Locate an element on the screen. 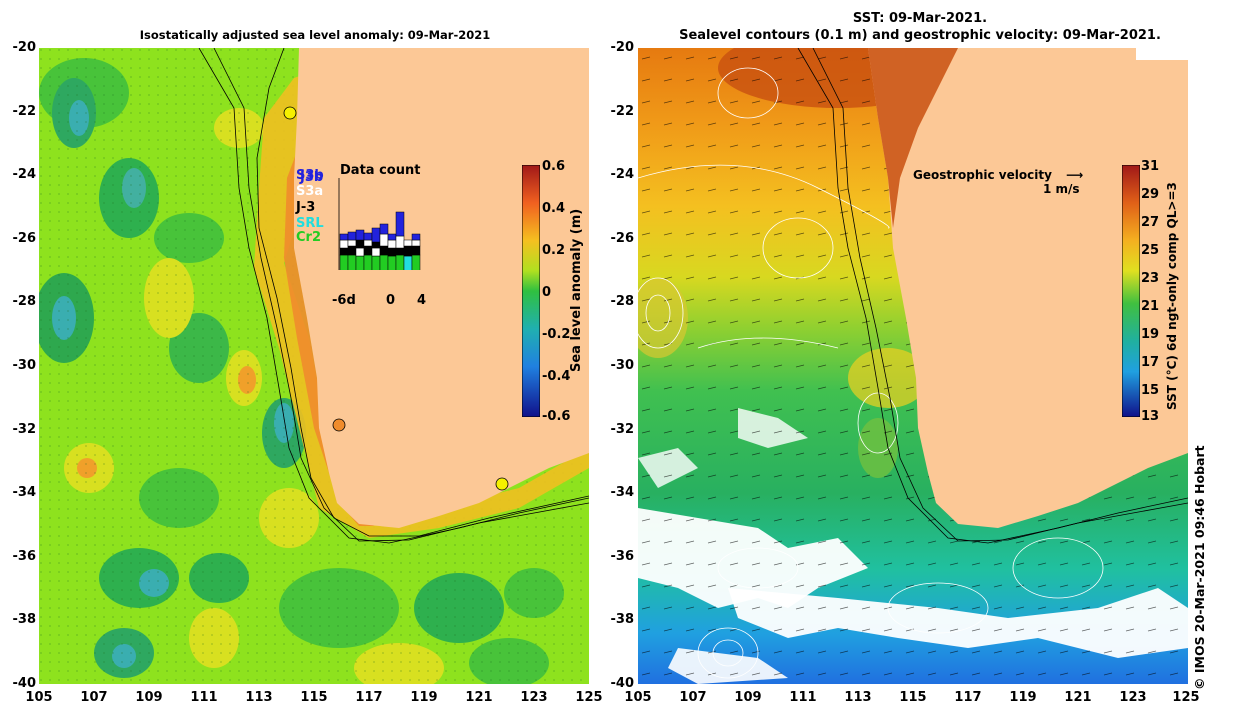 Image resolution: width=1250 pixels, height=720 pixels. sst-tick-9: 13 is located at coordinates (1150, 416).